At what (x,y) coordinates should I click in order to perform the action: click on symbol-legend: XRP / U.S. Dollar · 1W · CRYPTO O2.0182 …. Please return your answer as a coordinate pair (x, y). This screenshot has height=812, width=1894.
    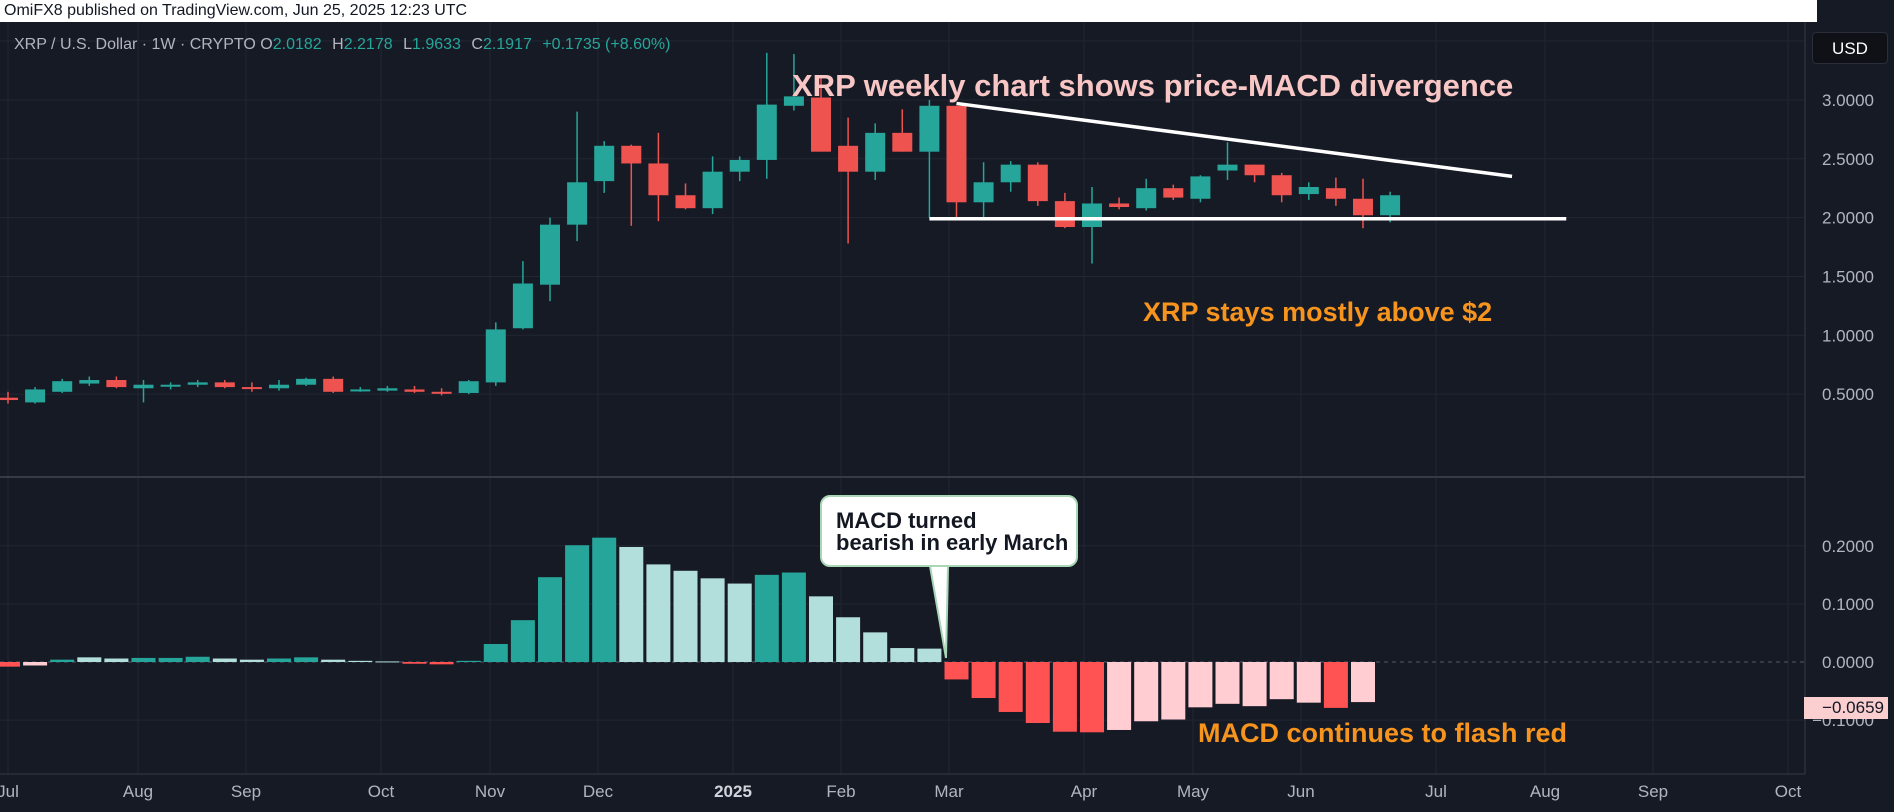
    Looking at the image, I should click on (345, 45).